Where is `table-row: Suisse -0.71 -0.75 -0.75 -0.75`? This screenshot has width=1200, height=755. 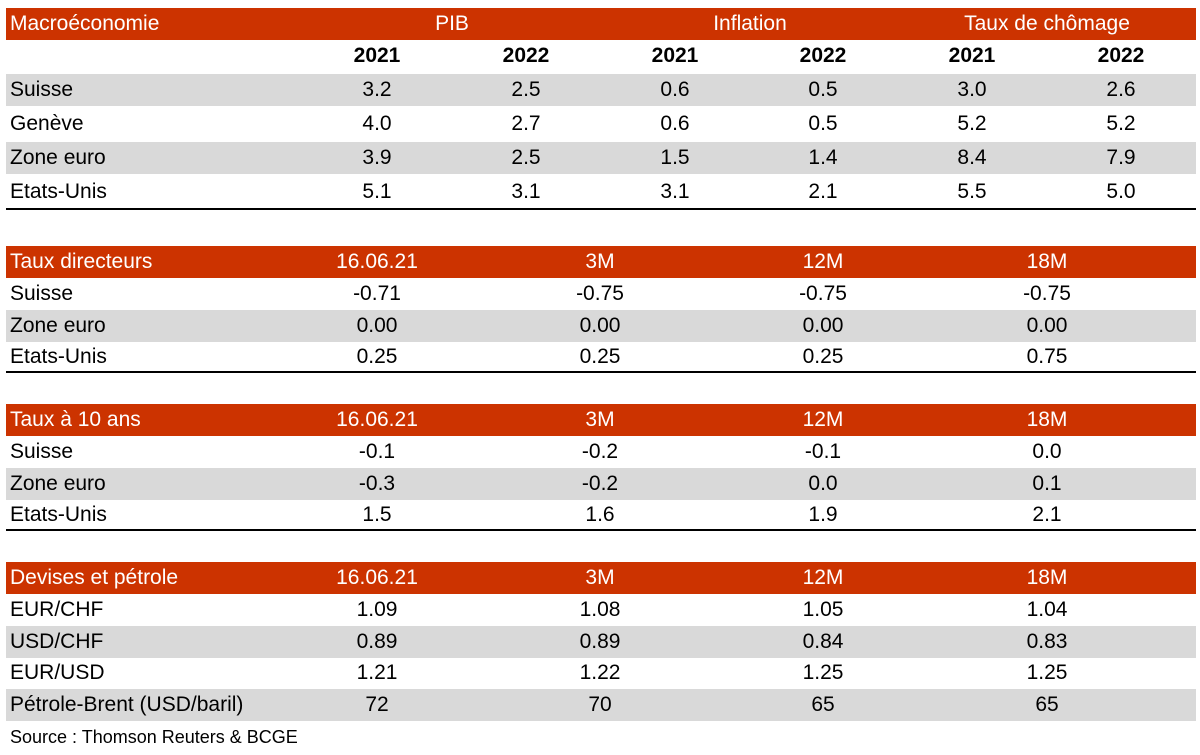
table-row: Suisse -0.71 -0.75 -0.75 -0.75 is located at coordinates (601, 294).